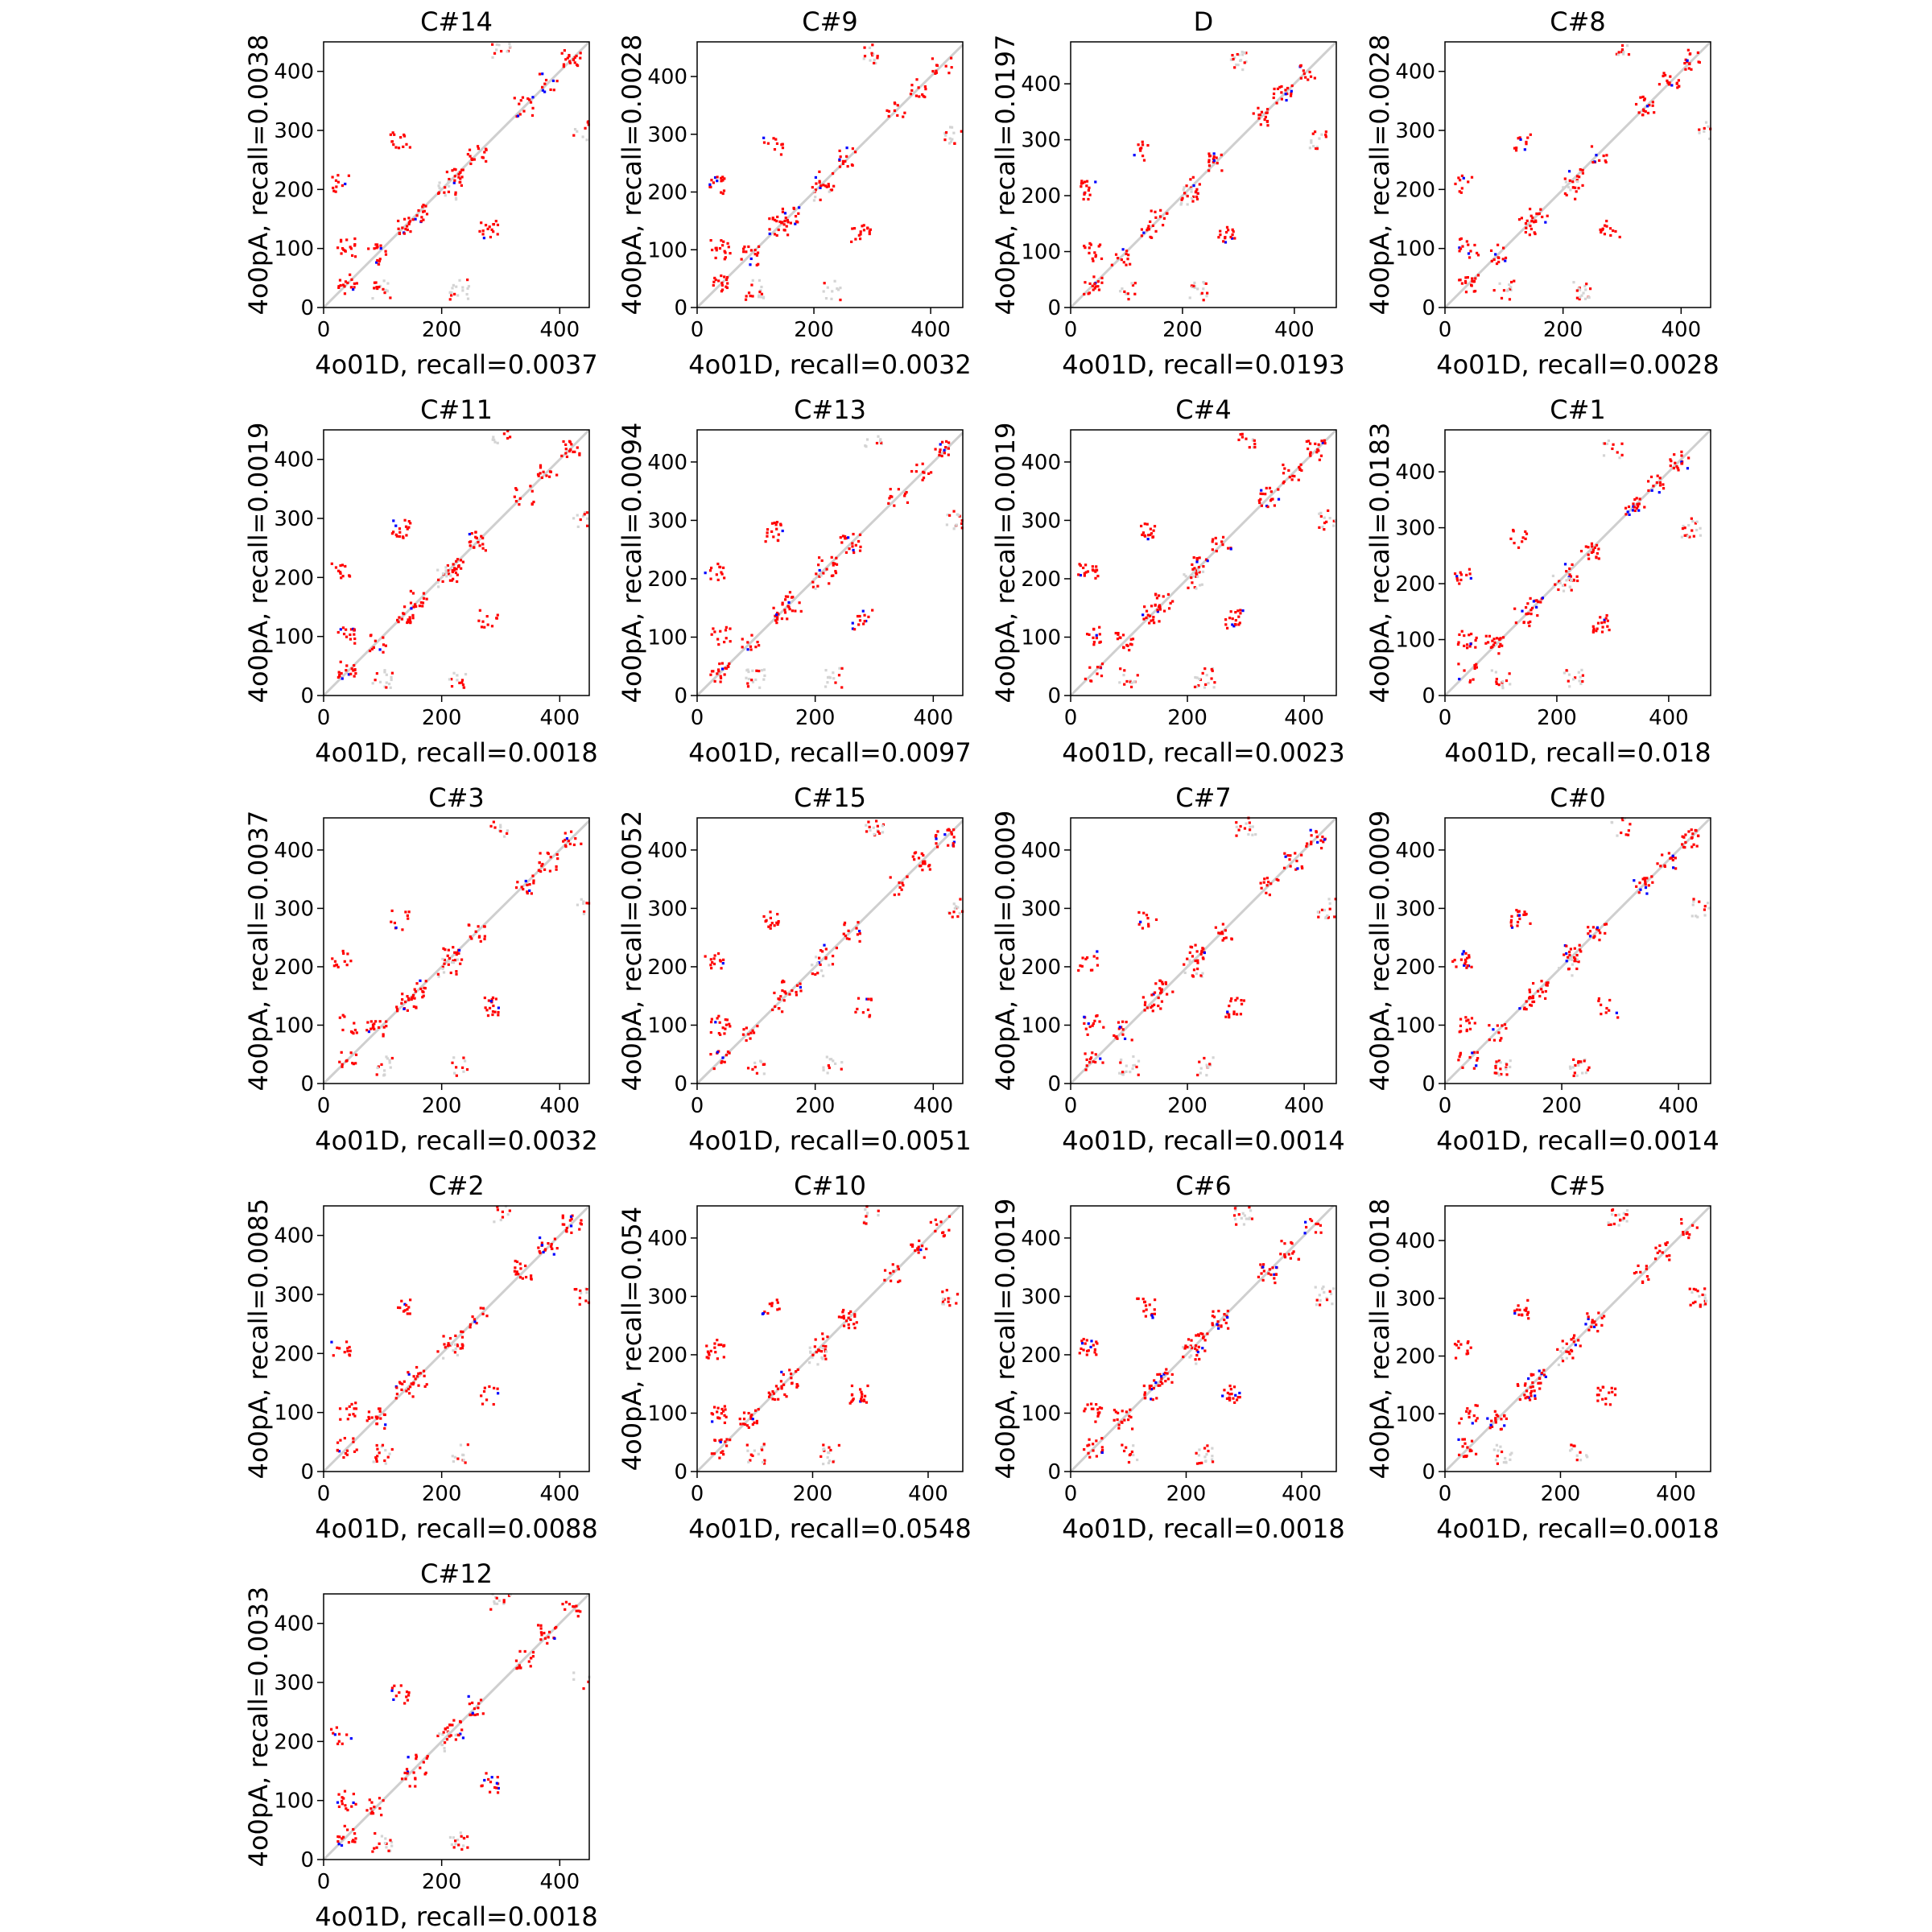 Image resolution: width=1932 pixels, height=1932 pixels. What do you see at coordinates (1428, 696) in the screenshot?
I see `y-tick-label: 0` at bounding box center [1428, 696].